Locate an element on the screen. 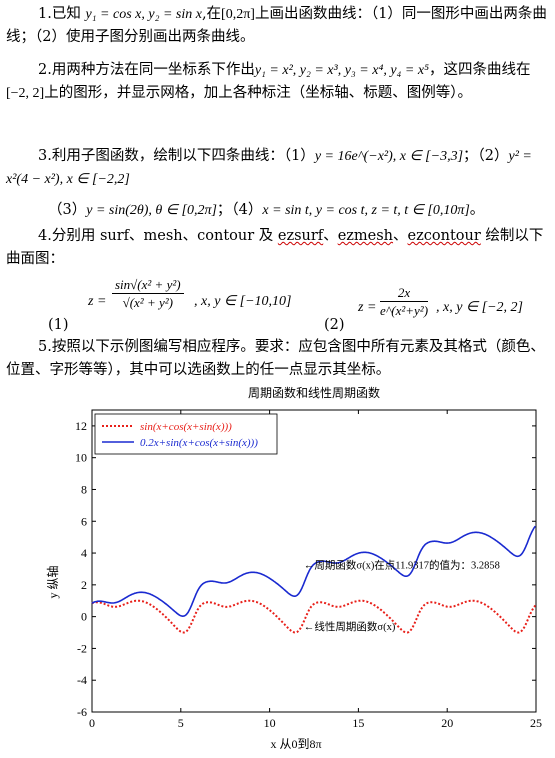 This screenshot has width=555, height=758. y-axis-label: y 纵轴 is located at coordinates (52, 581).